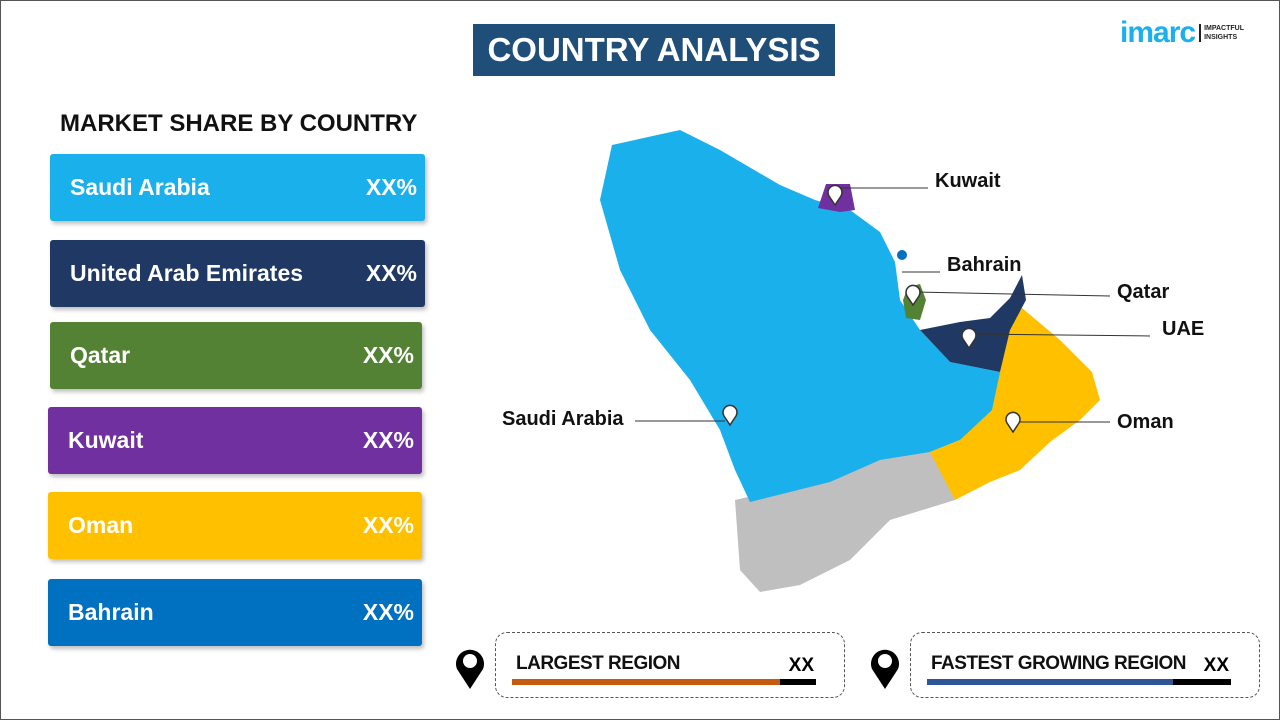 The image size is (1280, 720). What do you see at coordinates (111, 612) in the screenshot?
I see `country-name: Bahrain` at bounding box center [111, 612].